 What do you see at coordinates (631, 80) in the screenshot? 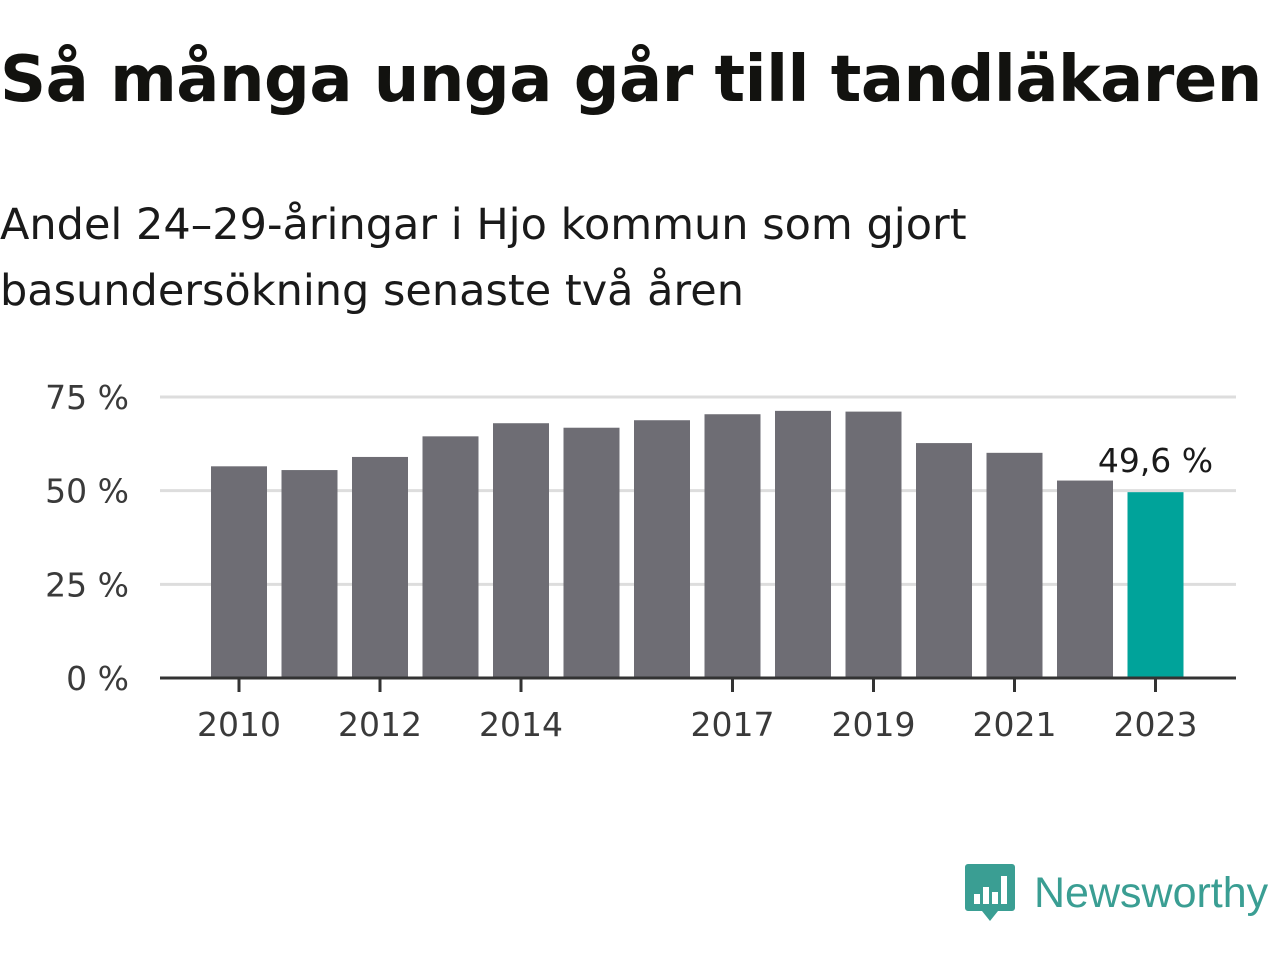
I see `chart-title: Så många unga går till tandläkaren` at bounding box center [631, 80].